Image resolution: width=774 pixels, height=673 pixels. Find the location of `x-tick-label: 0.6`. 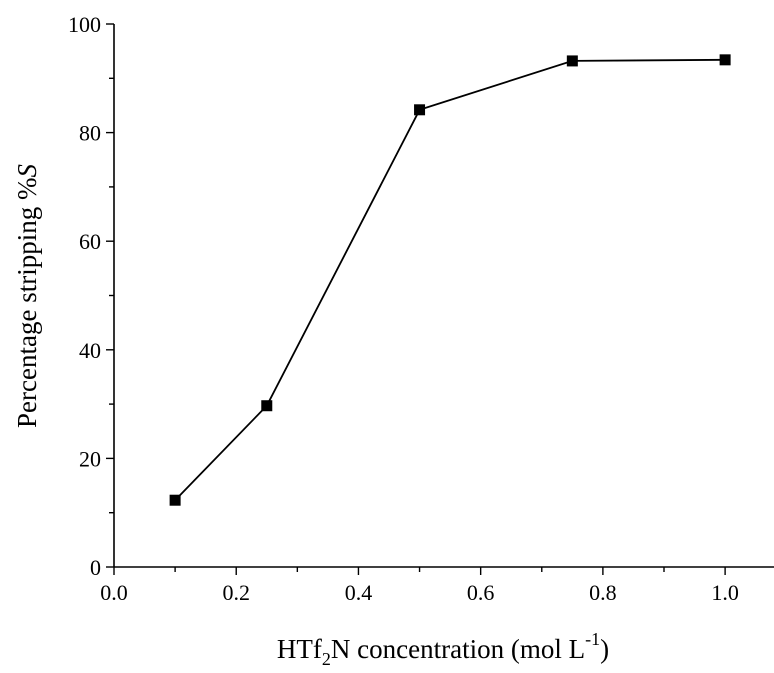

x-tick-label: 0.6 is located at coordinates (481, 592).